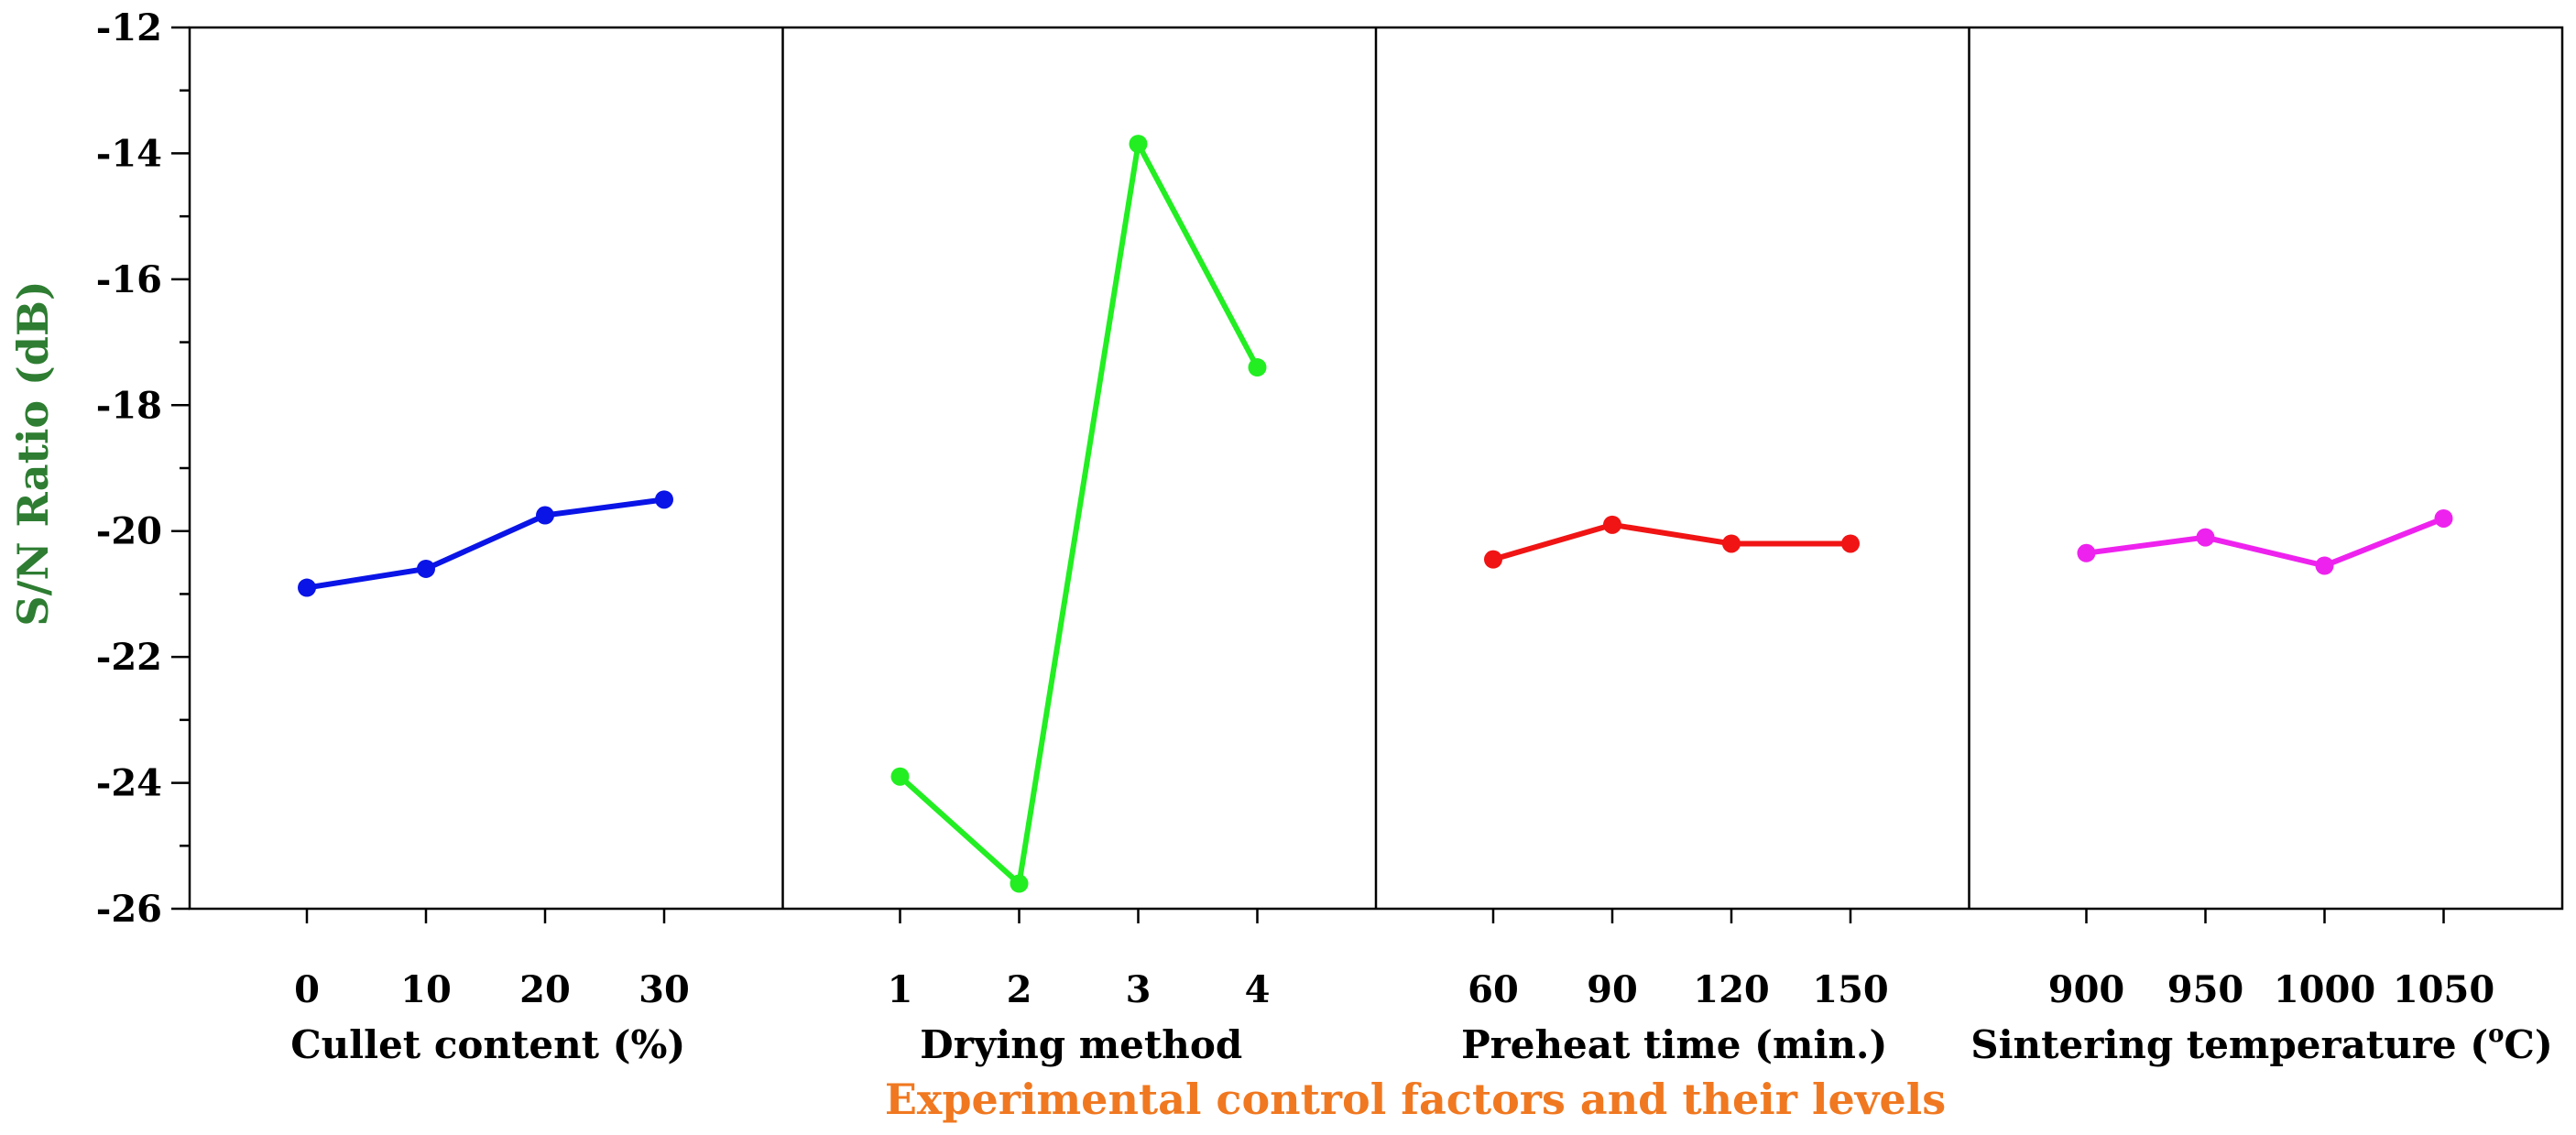  I want to click on x-tick-label: 90, so click(1613, 989).